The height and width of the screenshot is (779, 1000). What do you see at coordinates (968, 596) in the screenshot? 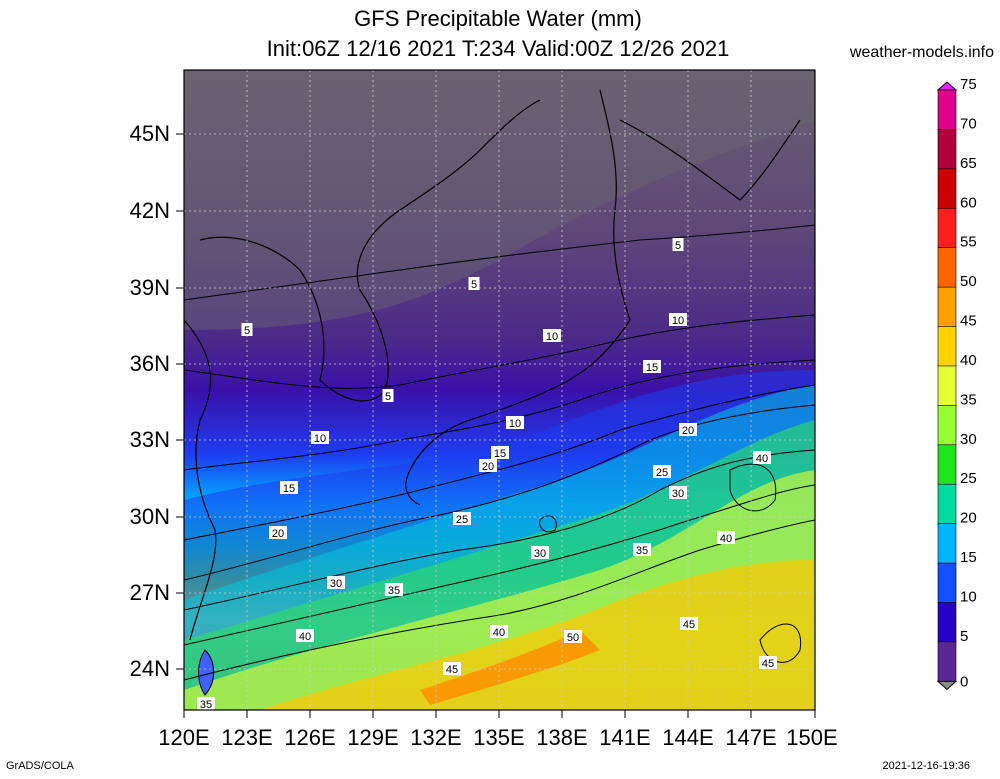
I see `colorbar-label: 10` at bounding box center [968, 596].